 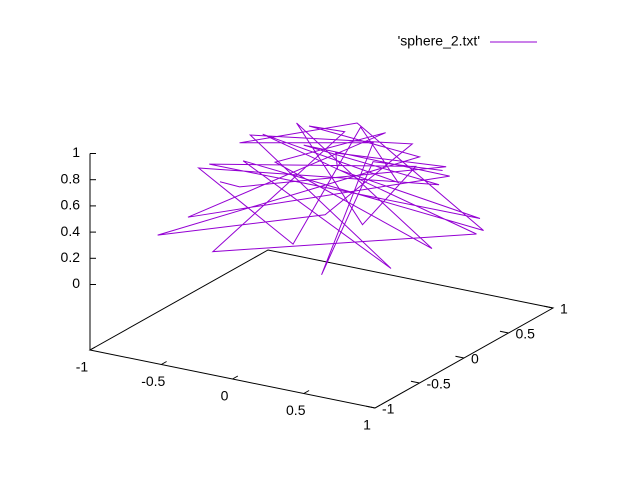 What do you see at coordinates (564, 309) in the screenshot?
I see `y-tick-label: 1` at bounding box center [564, 309].